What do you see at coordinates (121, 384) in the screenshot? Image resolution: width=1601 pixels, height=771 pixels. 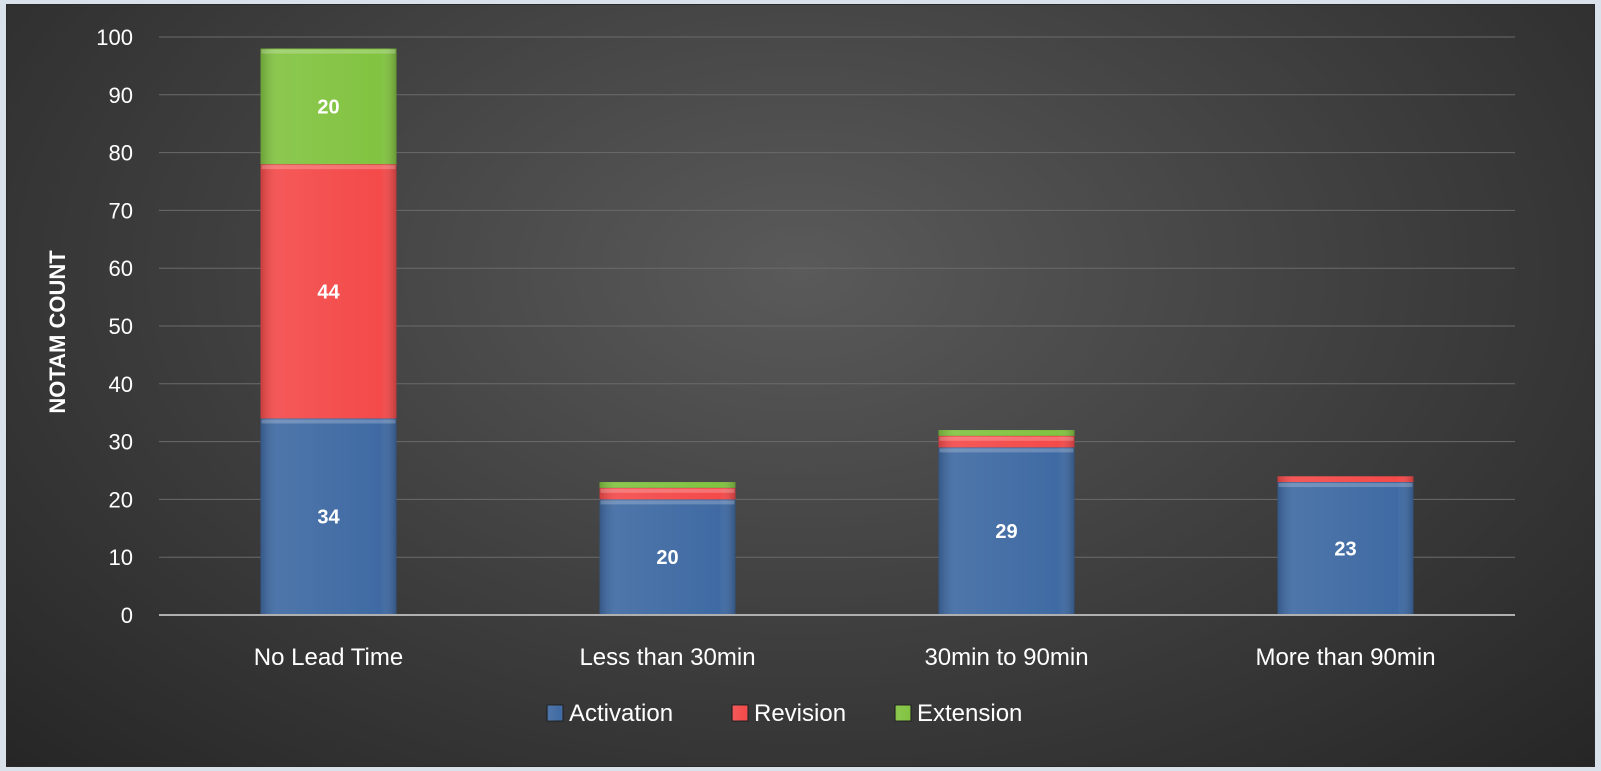 I see `y-tick-label: 40` at bounding box center [121, 384].